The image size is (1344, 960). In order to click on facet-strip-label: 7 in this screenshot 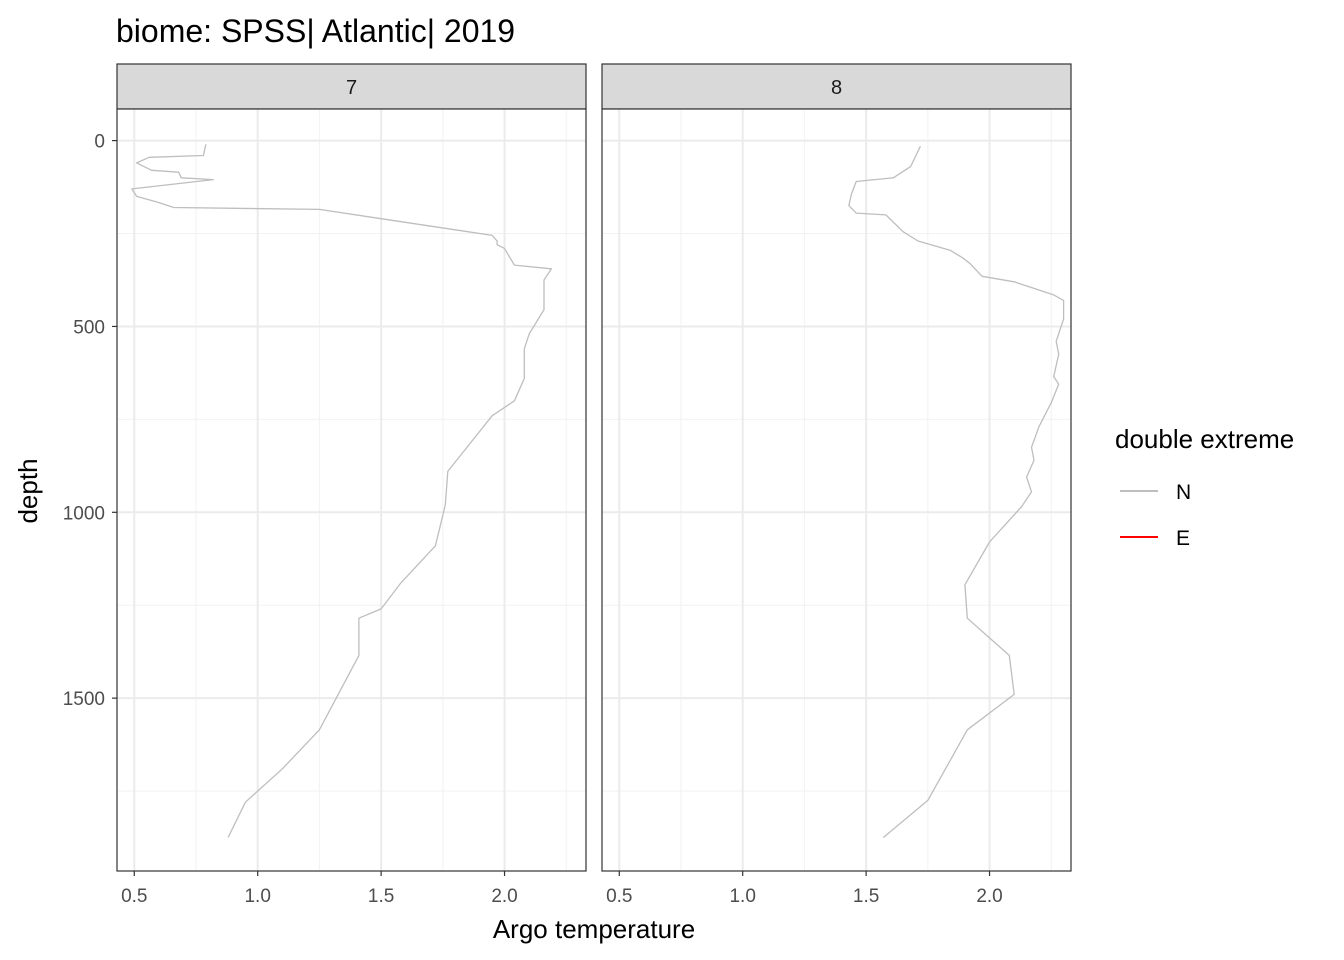, I will do `click(351, 88)`.